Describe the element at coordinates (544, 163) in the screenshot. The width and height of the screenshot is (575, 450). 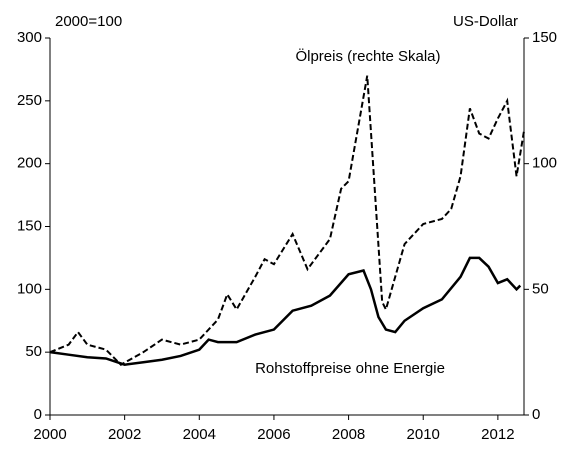
I see `y2-tick-label: 100` at that location.